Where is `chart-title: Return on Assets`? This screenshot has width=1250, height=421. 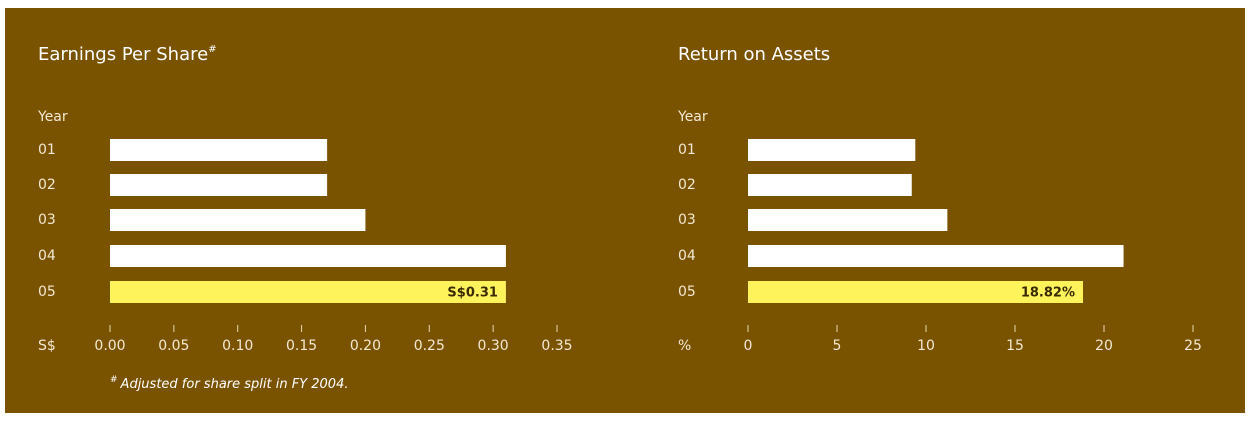
chart-title: Return on Assets is located at coordinates (754, 54).